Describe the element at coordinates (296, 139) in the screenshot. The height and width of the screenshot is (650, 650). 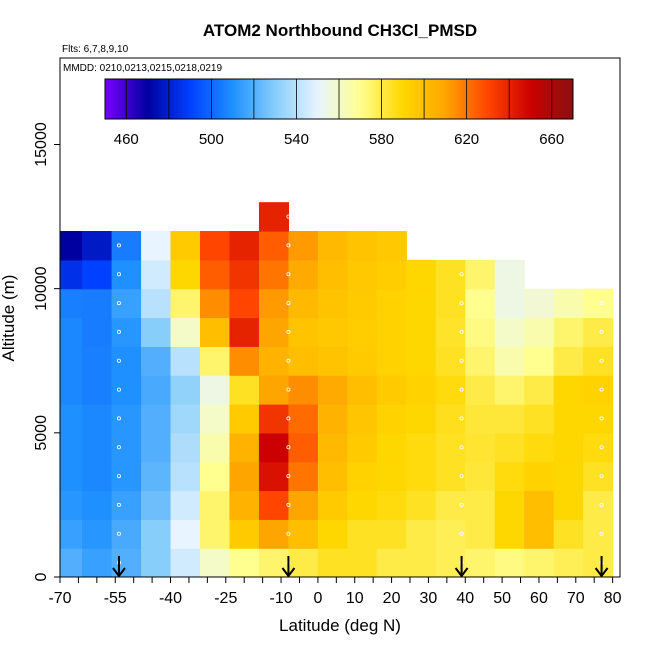
I see `colorbar-tick-label: 540` at that location.